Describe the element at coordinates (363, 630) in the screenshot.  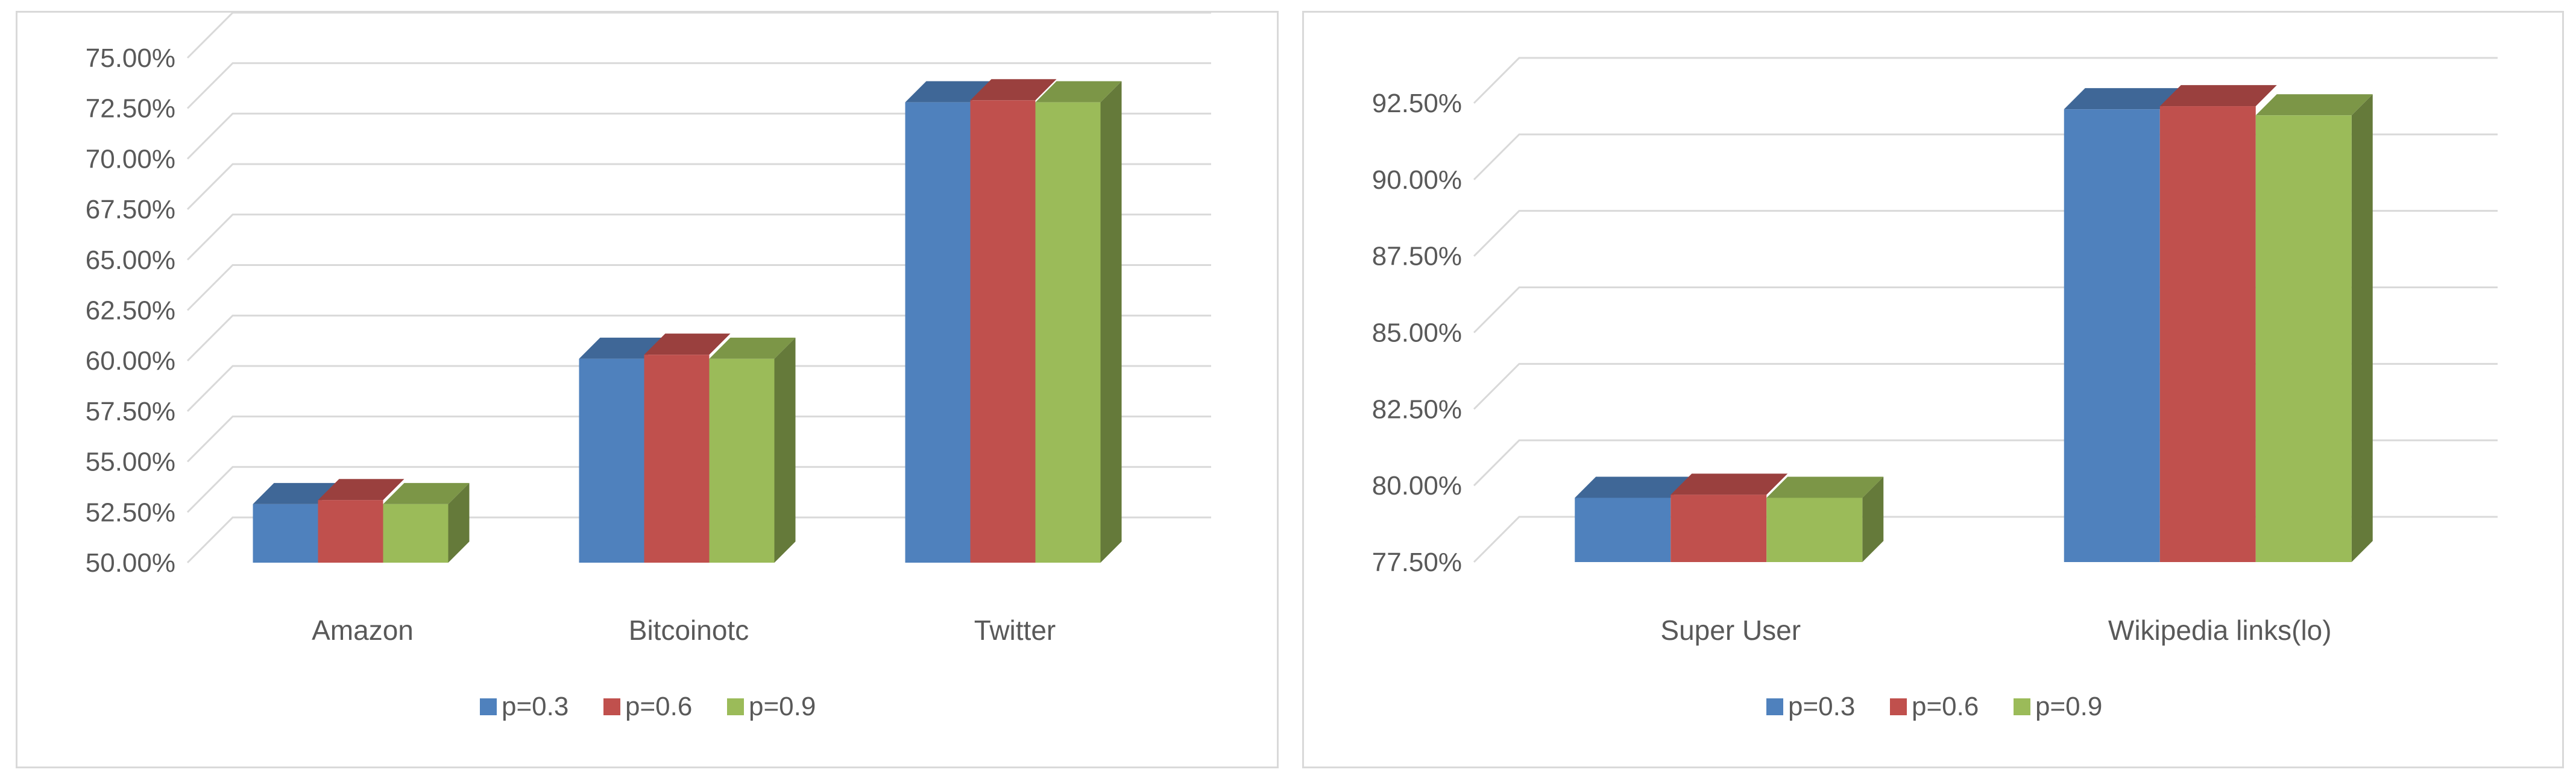
I see `category-label: Amazon` at that location.